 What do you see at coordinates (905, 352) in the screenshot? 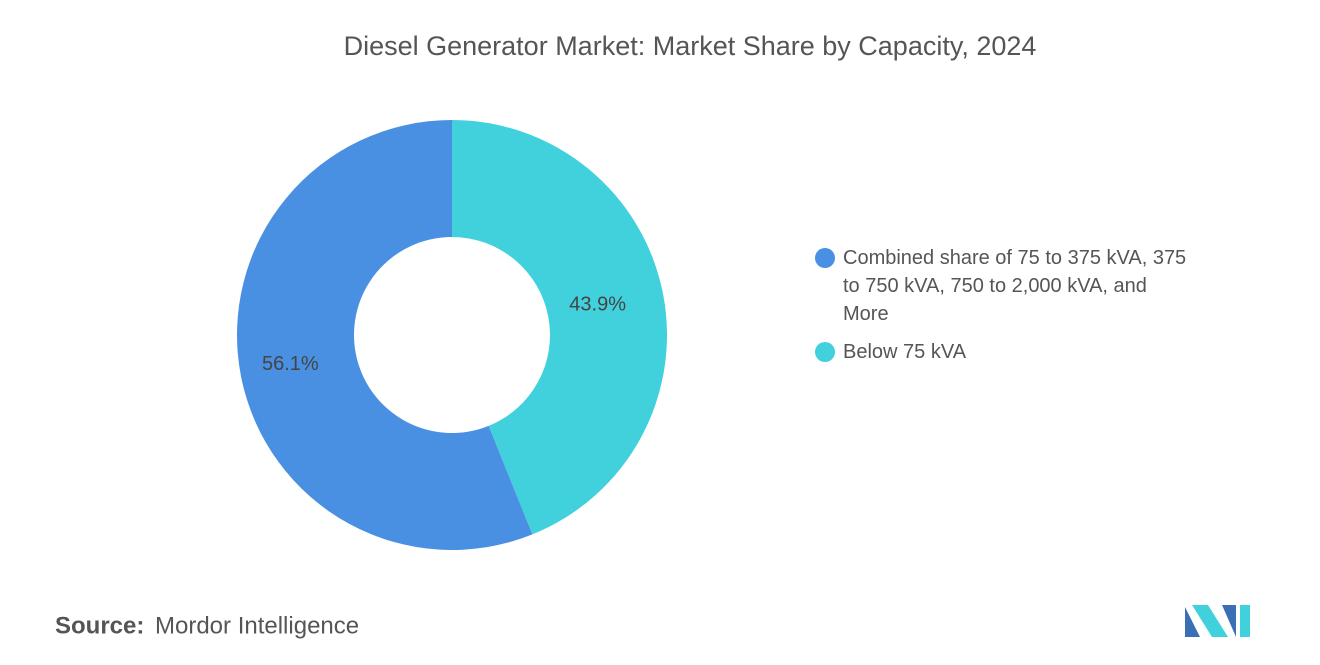
I see `legend-label: Below 75 kVA` at bounding box center [905, 352].